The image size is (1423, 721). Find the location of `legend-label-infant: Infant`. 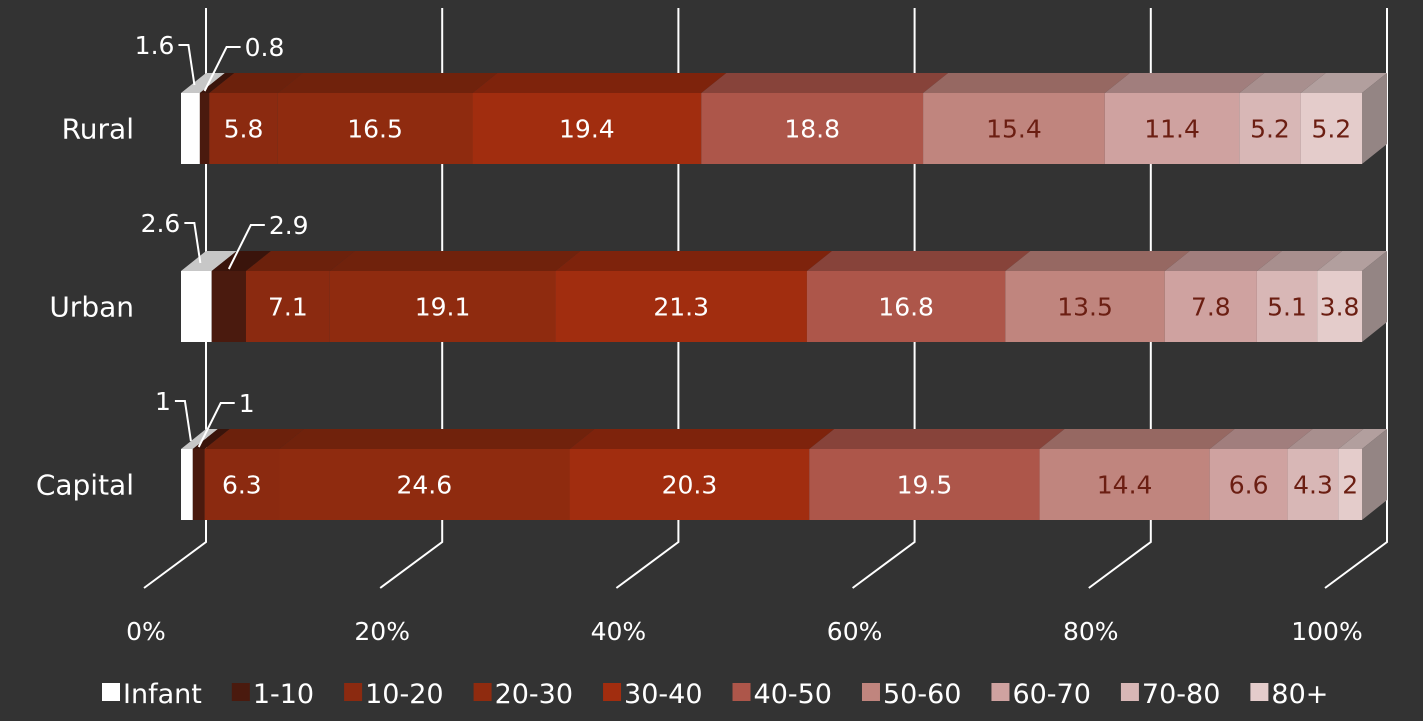

legend-label-infant: Infant is located at coordinates (162, 694).